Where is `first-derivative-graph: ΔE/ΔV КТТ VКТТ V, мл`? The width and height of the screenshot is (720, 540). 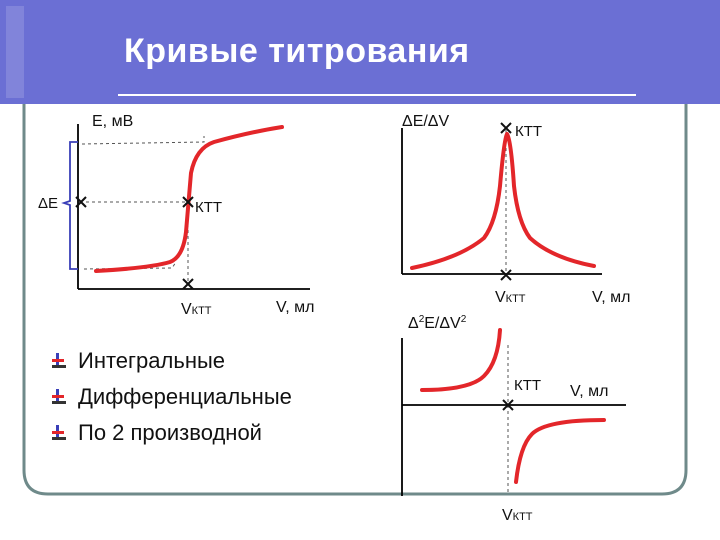 first-derivative-graph: ΔE/ΔV КТТ VКТТ V, мл is located at coordinates (515, 209).